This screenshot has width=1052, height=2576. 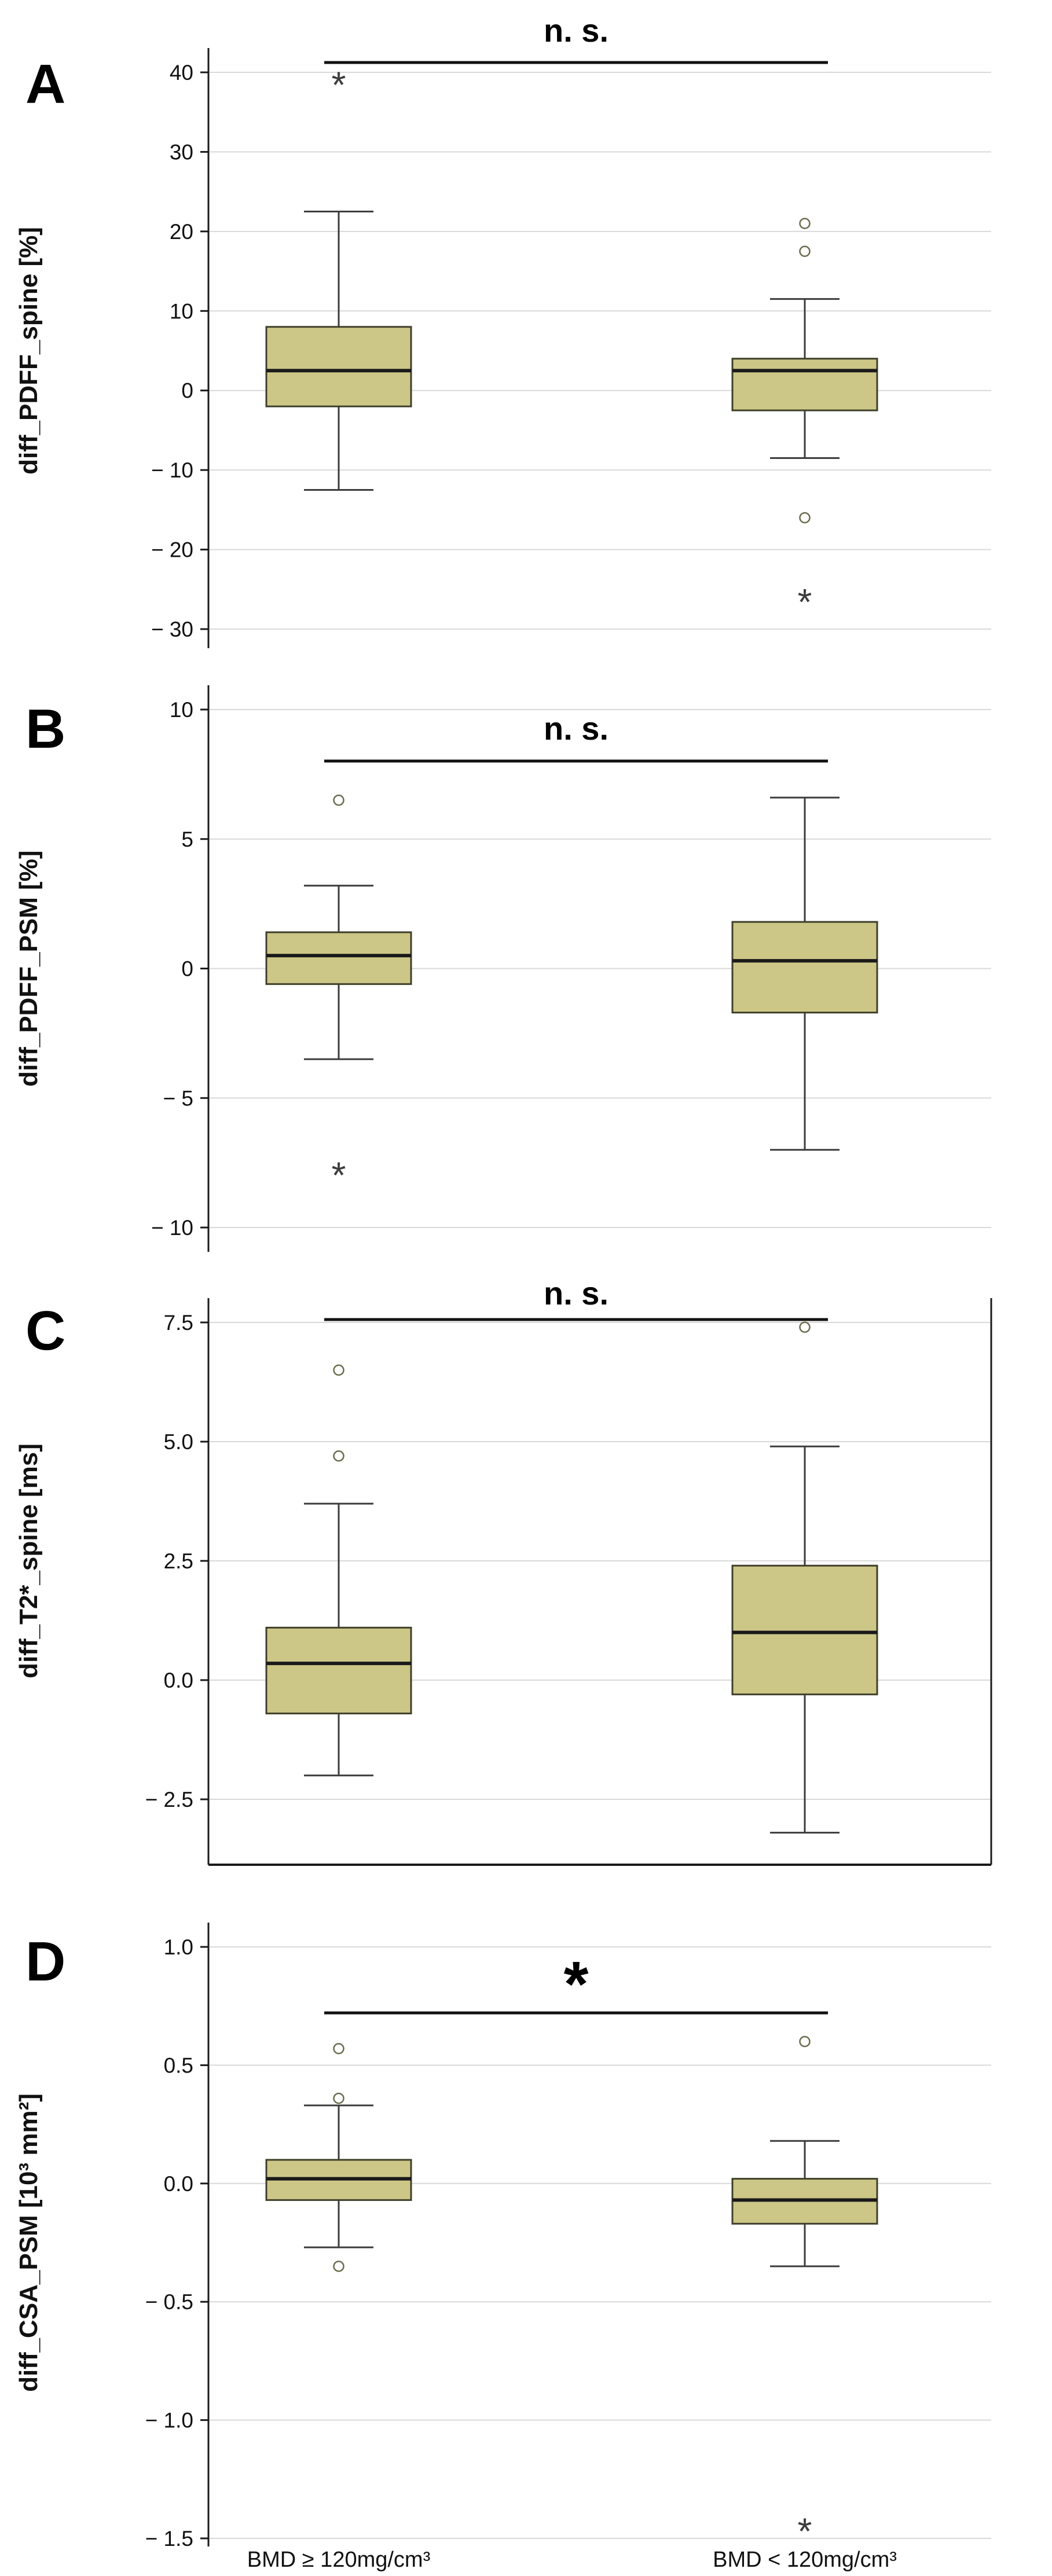 I want to click on y-tick-label: 0.5, so click(x=178, y=2065).